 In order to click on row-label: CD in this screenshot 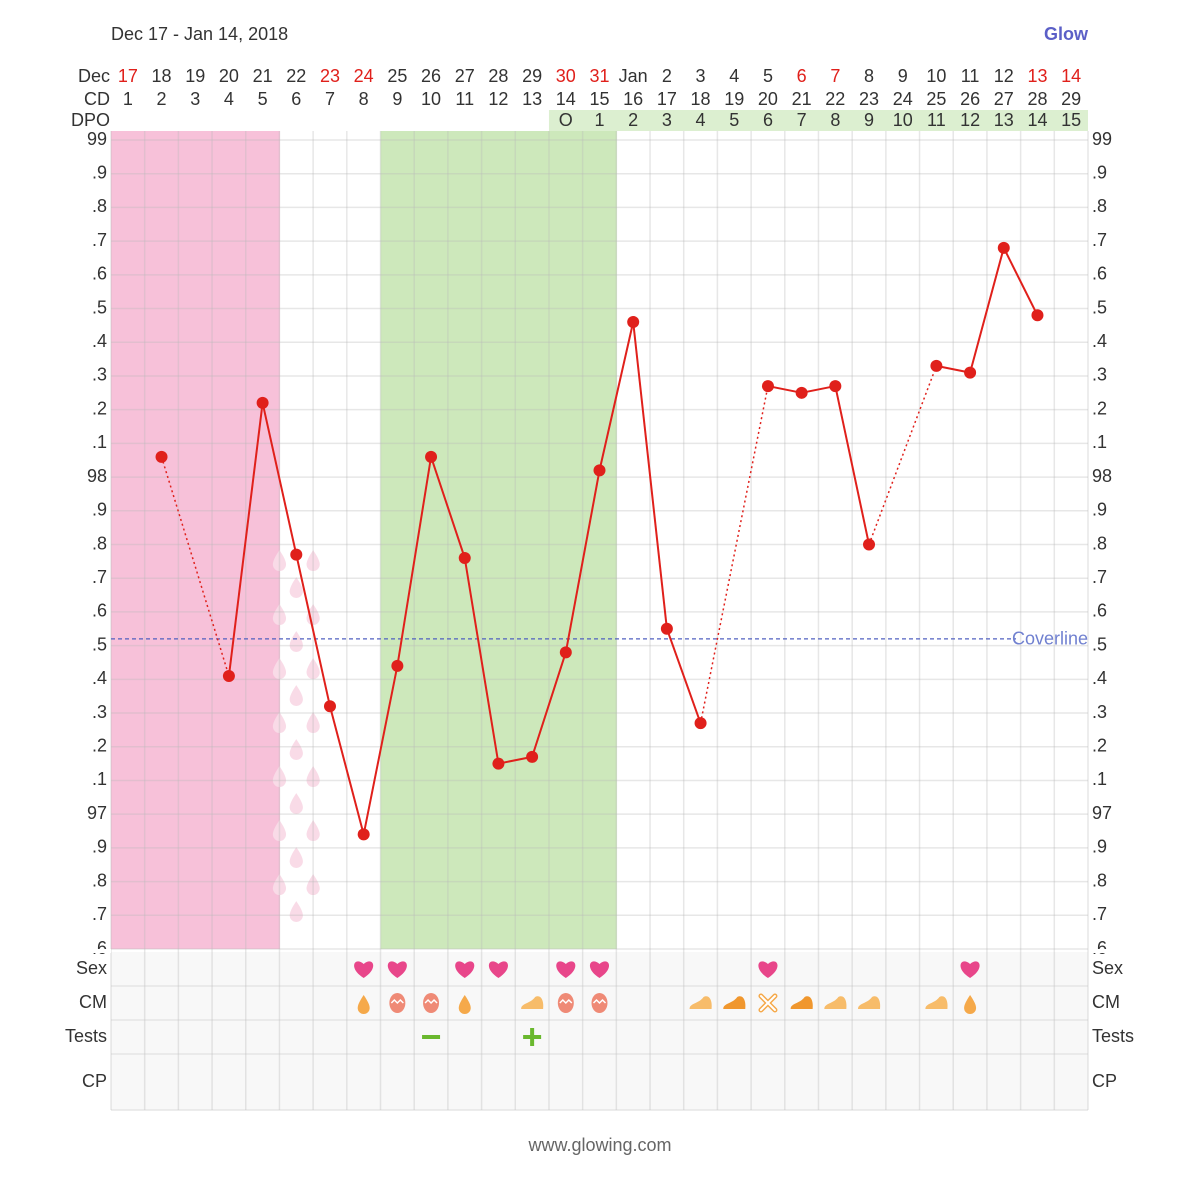, I will do `click(97, 99)`.